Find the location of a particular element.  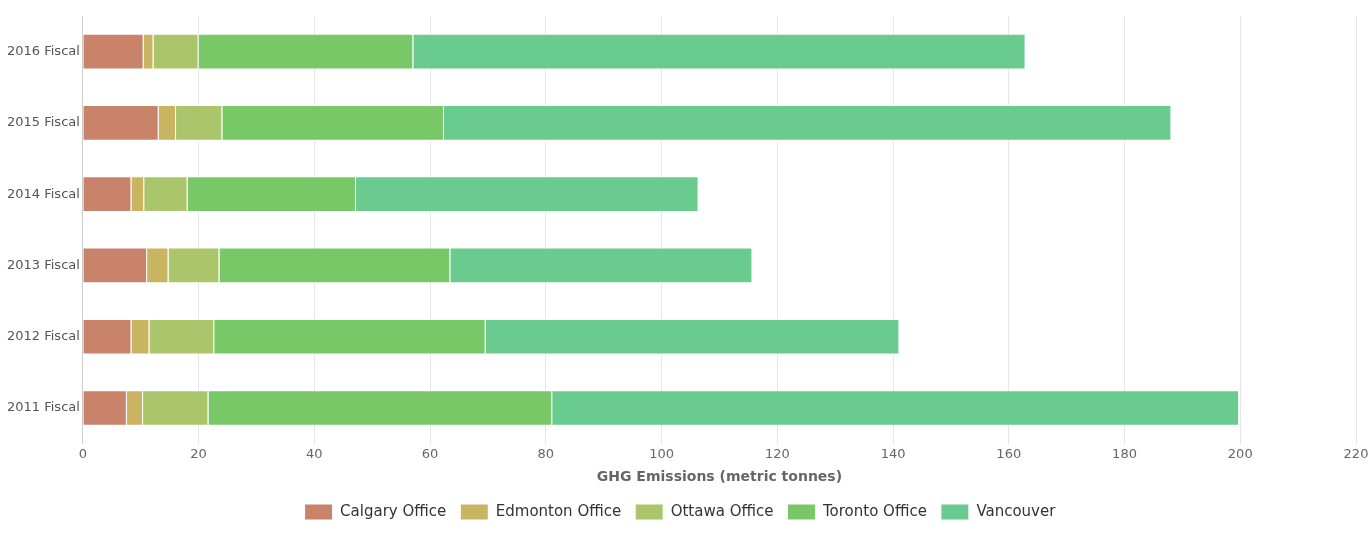

x-tick-label: 140 is located at coordinates (893, 453).